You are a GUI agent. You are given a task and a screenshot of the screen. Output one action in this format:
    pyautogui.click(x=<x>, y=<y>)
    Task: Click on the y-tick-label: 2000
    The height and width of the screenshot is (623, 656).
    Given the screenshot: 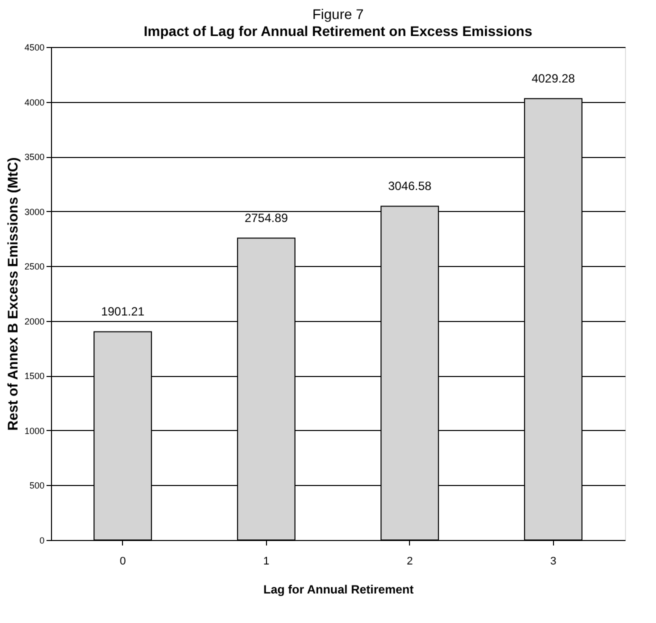 What is the action you would take?
    pyautogui.click(x=34, y=321)
    